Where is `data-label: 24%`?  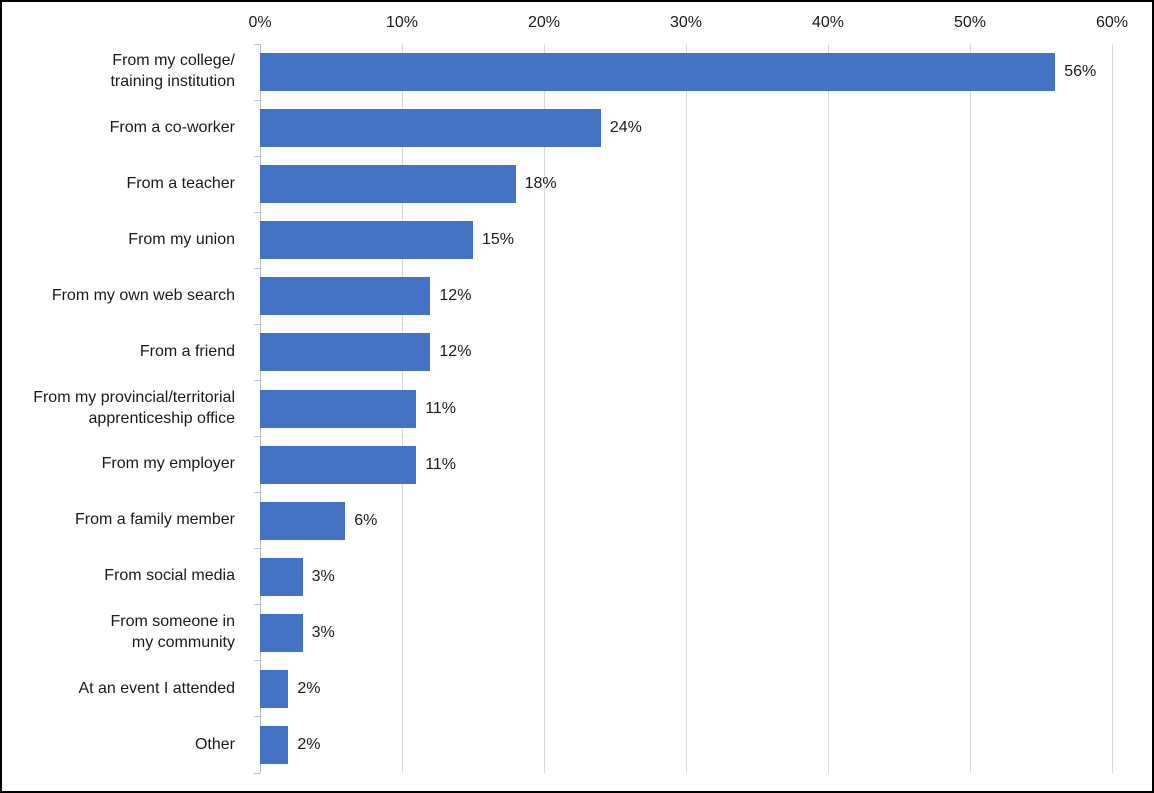 data-label: 24% is located at coordinates (625, 128).